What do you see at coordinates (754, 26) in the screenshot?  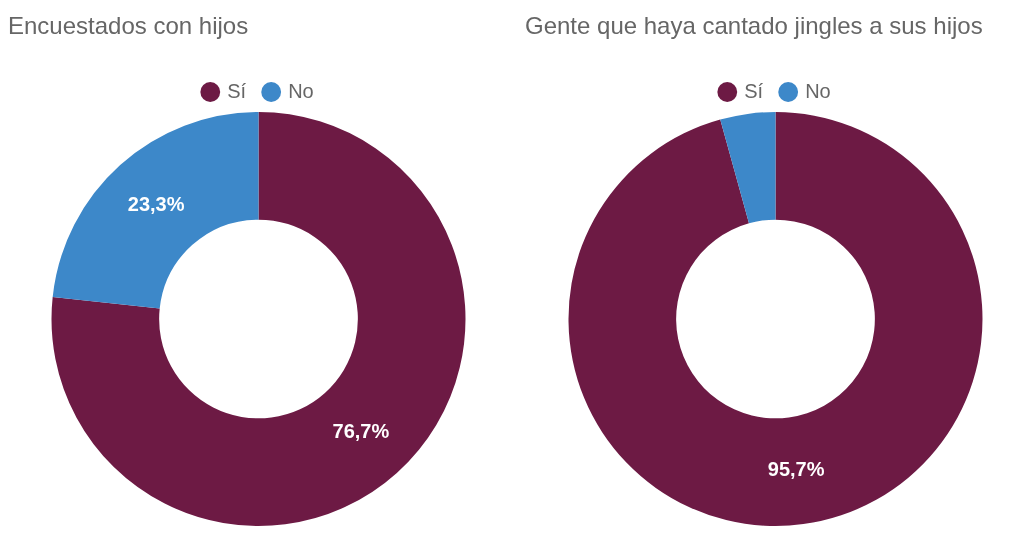 I see `chart-title: Gente que haya cantado jingles a sus hijos` at bounding box center [754, 26].